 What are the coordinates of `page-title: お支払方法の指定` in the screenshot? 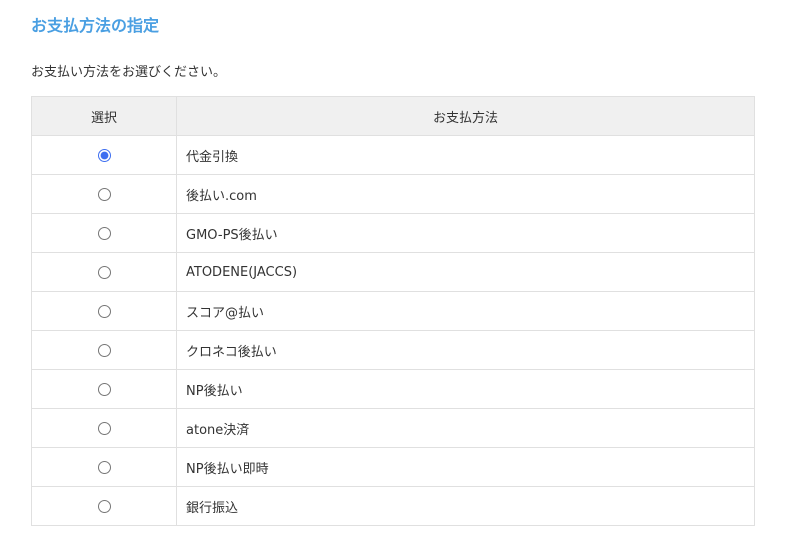 It's located at (95, 25).